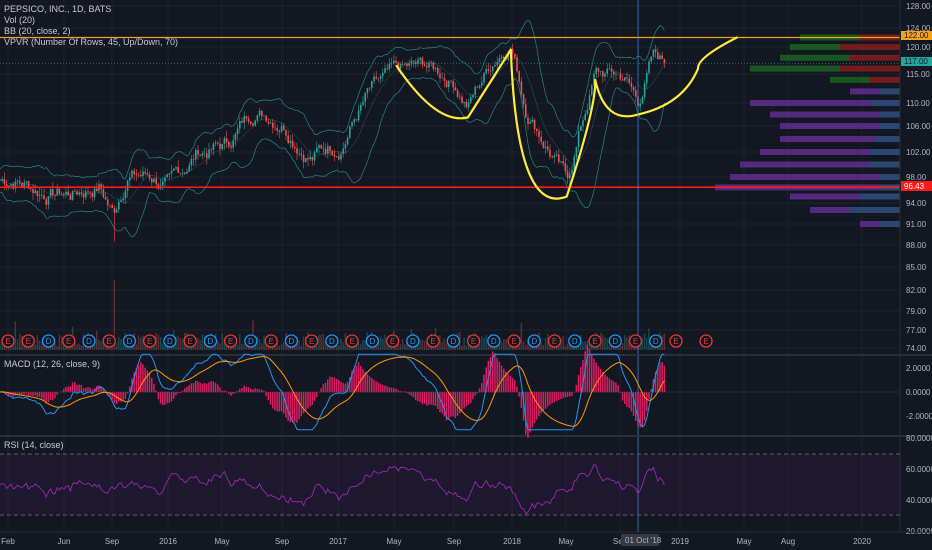 The width and height of the screenshot is (932, 550). Describe the element at coordinates (37, 31) in the screenshot. I see `indicator-bollinger: BB (20, close, 2)` at that location.